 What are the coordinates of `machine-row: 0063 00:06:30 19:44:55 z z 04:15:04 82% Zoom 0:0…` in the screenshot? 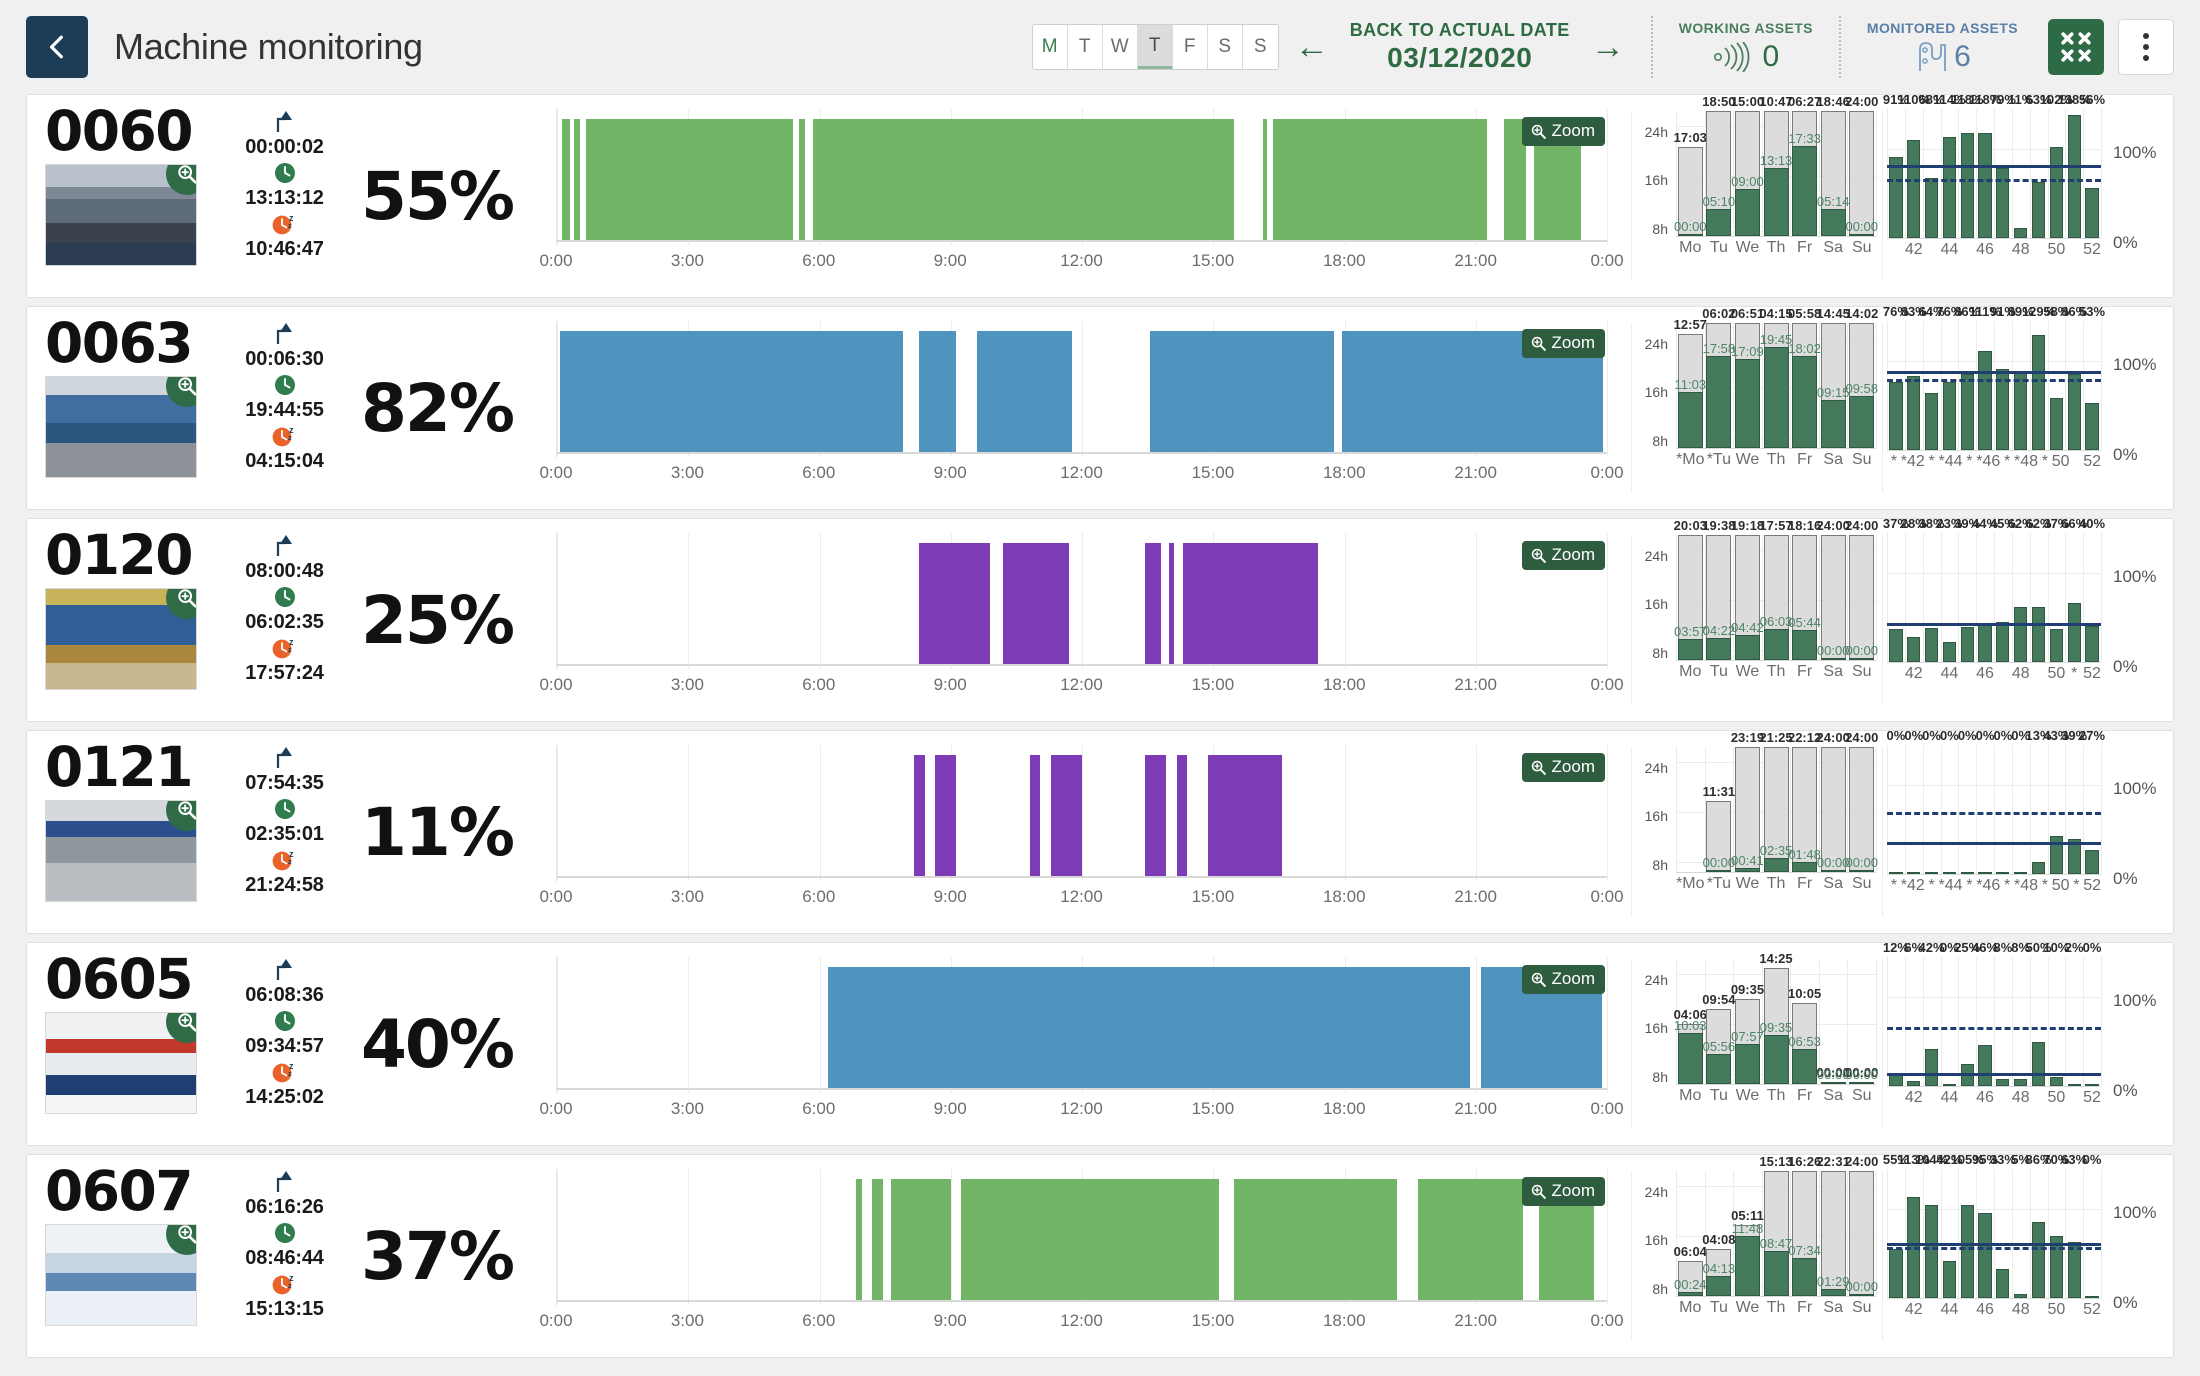 It's located at (1100, 408).